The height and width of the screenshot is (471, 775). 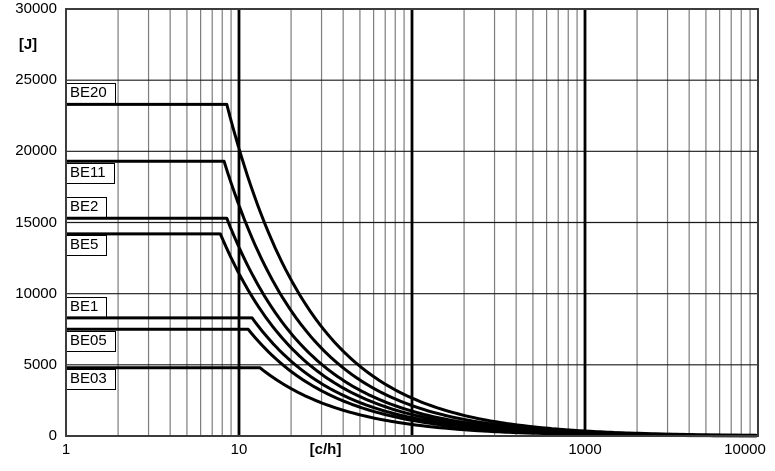 I want to click on curve-label-be20: BE20, so click(x=91, y=94).